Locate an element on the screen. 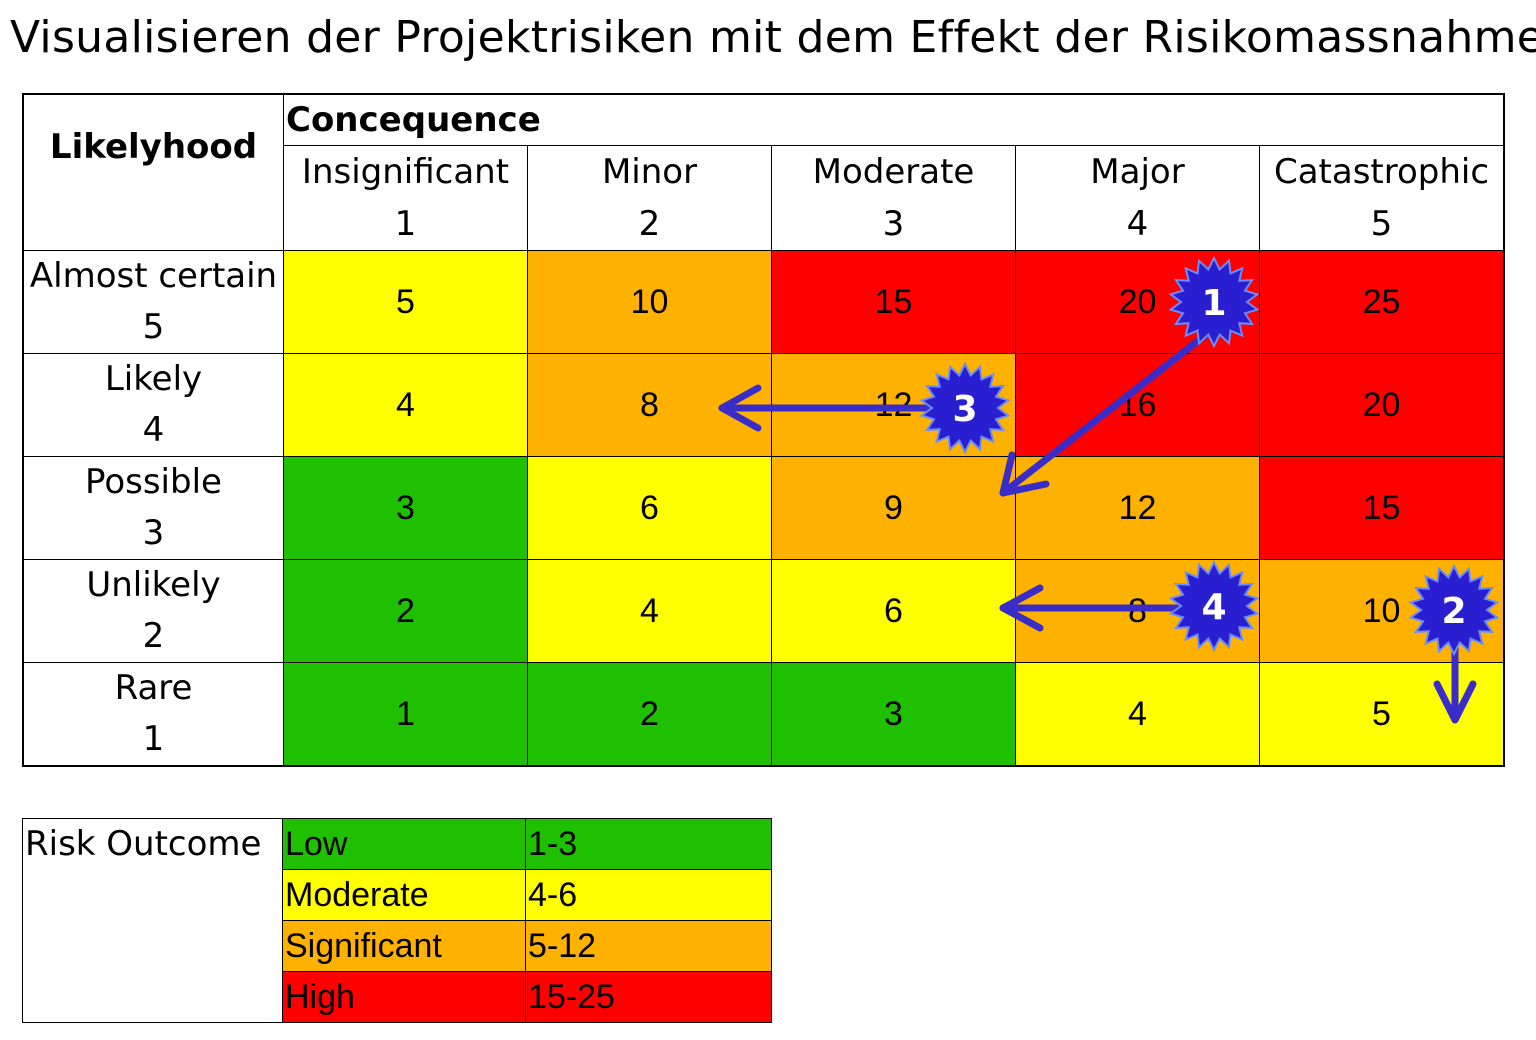  legend-row: Moderate 4-6 is located at coordinates (397, 895).